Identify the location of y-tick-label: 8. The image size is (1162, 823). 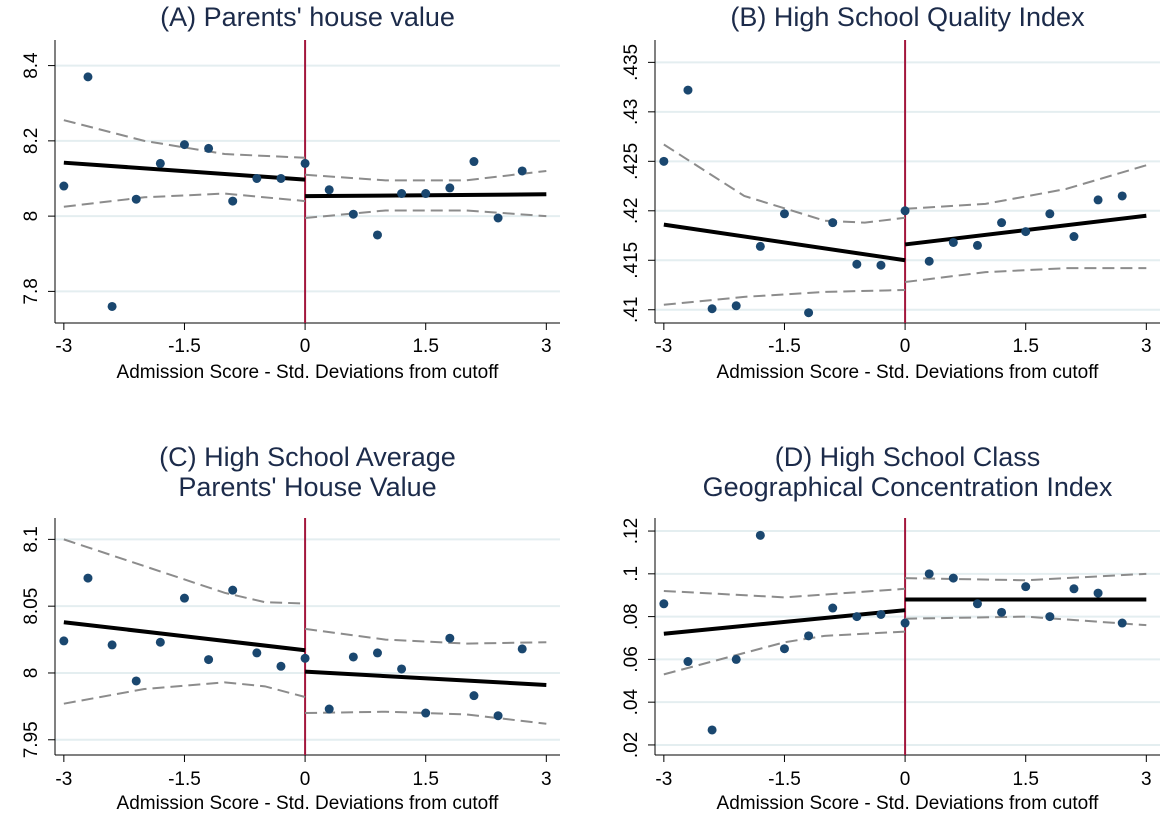
(31, 673).